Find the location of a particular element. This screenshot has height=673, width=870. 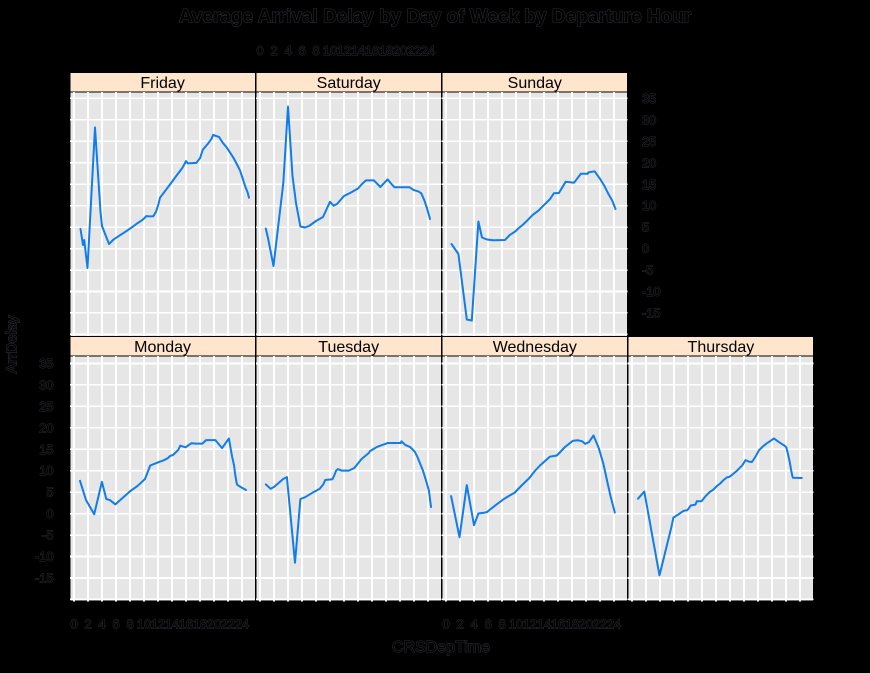

svg-text: Wednesday is located at coordinates (535, 347).